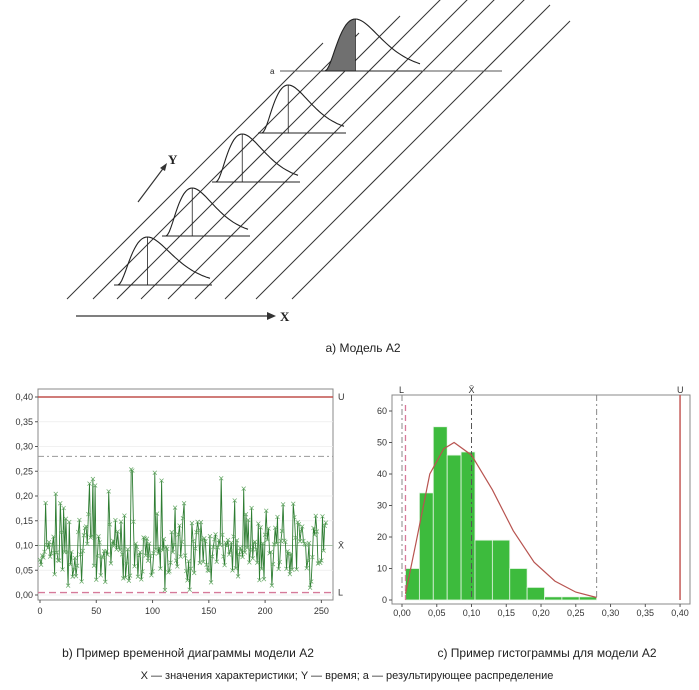 The height and width of the screenshot is (690, 699). Describe the element at coordinates (271, 316) in the screenshot. I see `x-arrow-head` at that location.